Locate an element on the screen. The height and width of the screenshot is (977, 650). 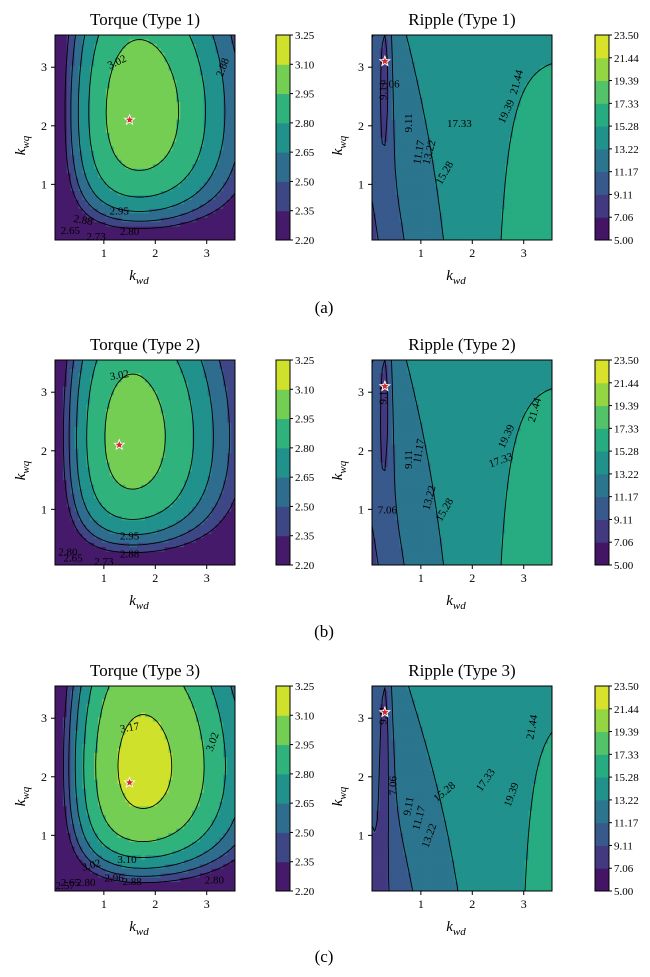
colorbar-tick-label: 17.33 is located at coordinates (626, 755).